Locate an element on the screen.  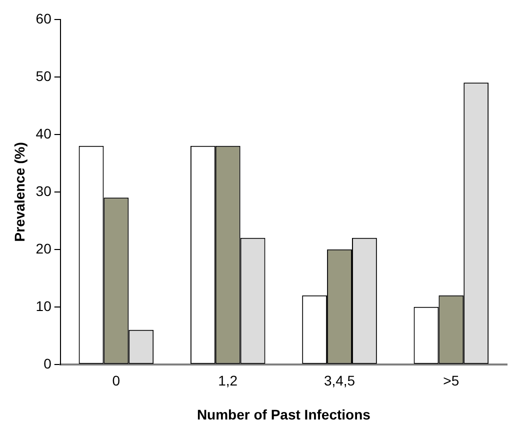
y-tick-label: 40 is located at coordinates (44, 133).